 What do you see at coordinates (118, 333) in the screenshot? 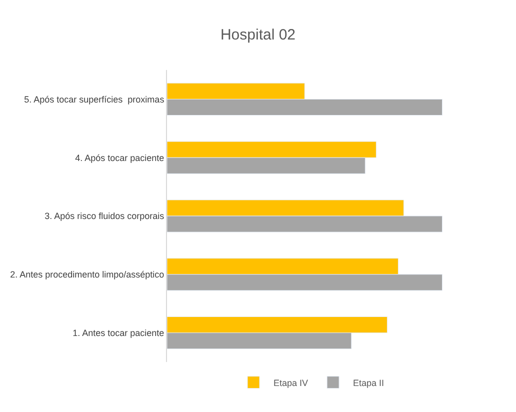
I see `y-tick-label: 1. Antes tocar paciente` at bounding box center [118, 333].